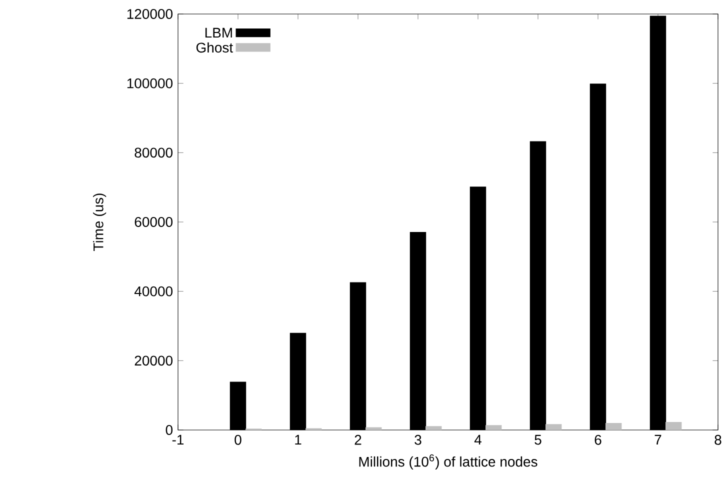 Image resolution: width=726 pixels, height=500 pixels. Describe the element at coordinates (169, 430) in the screenshot. I see `y-tick-label: 0` at that location.